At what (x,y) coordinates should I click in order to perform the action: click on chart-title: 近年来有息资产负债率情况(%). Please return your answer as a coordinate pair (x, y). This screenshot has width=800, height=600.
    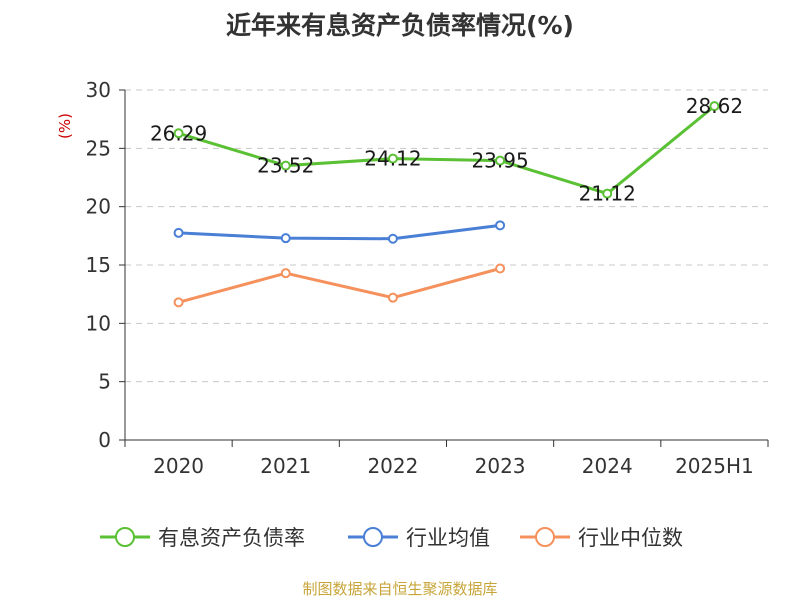
    Looking at the image, I should click on (400, 25).